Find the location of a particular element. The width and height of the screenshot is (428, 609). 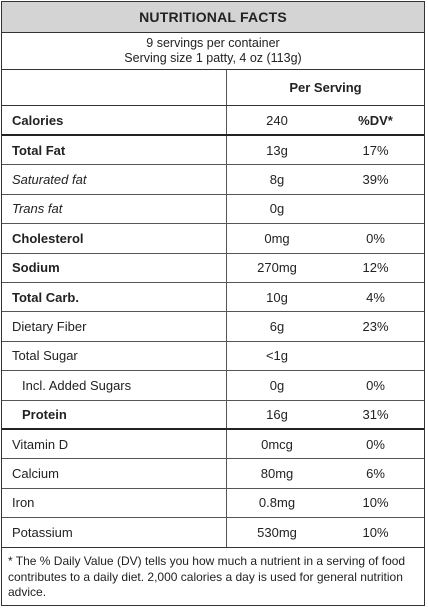

nutrient-amount: 80mg is located at coordinates (277, 473).